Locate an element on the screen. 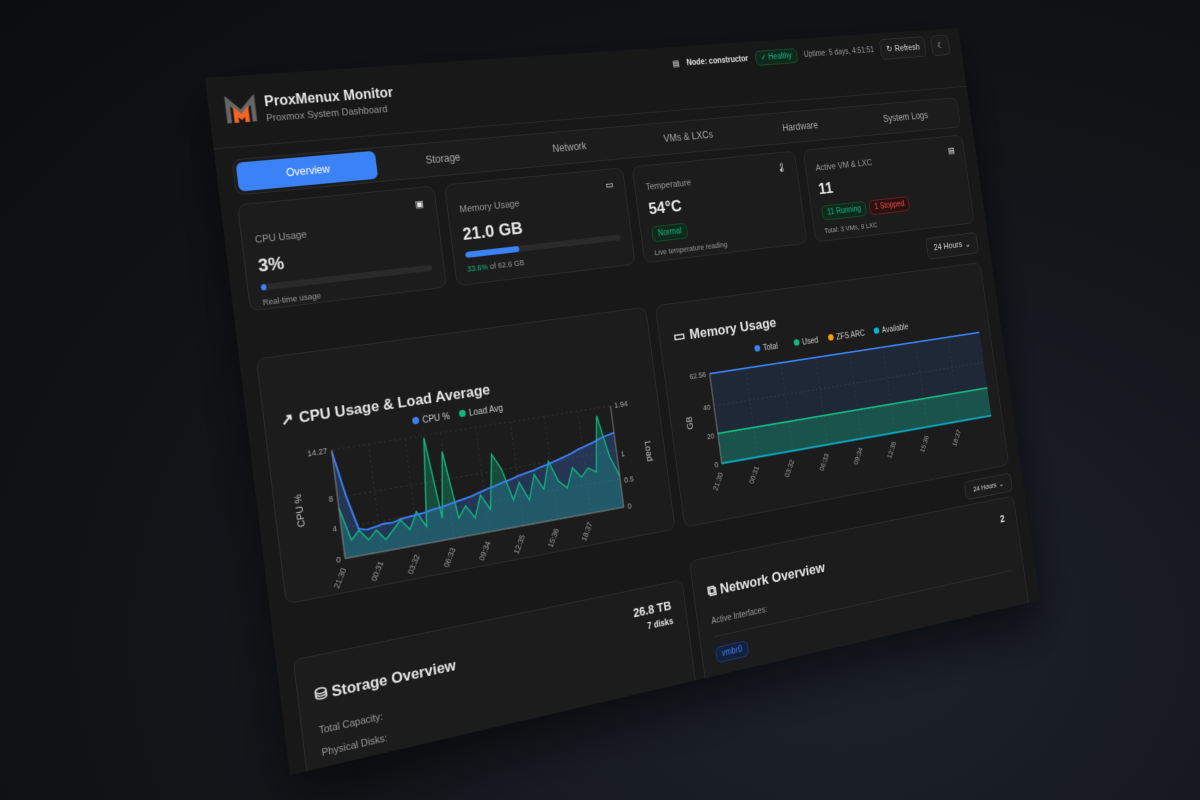 This screenshot has width=1200, height=800. storage-capacity: 26.8 TB is located at coordinates (652, 609).